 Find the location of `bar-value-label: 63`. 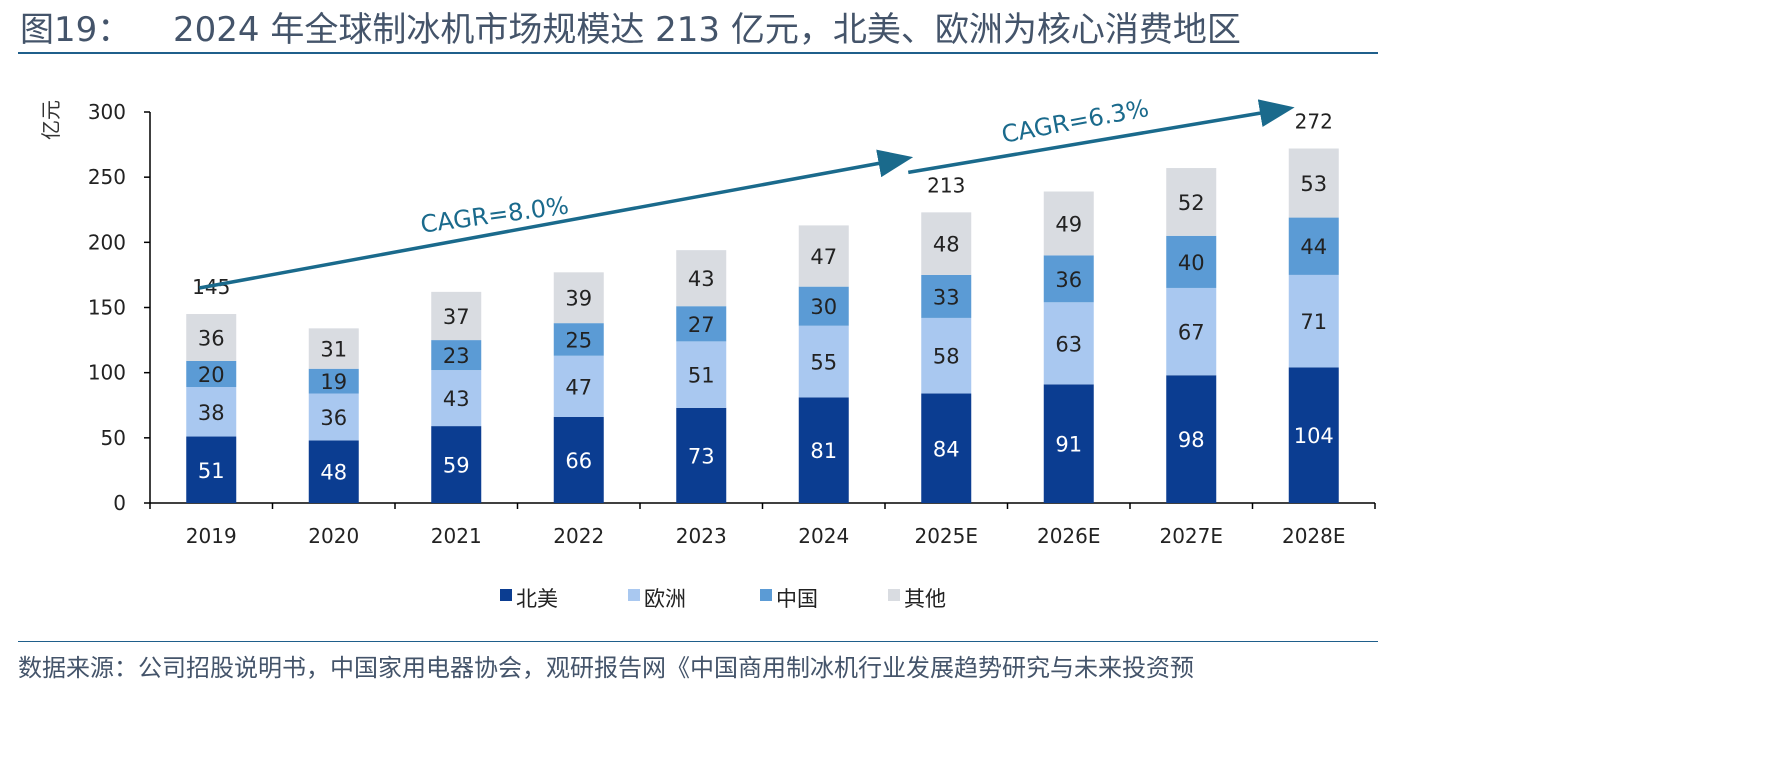

bar-value-label: 63 is located at coordinates (1068, 344).